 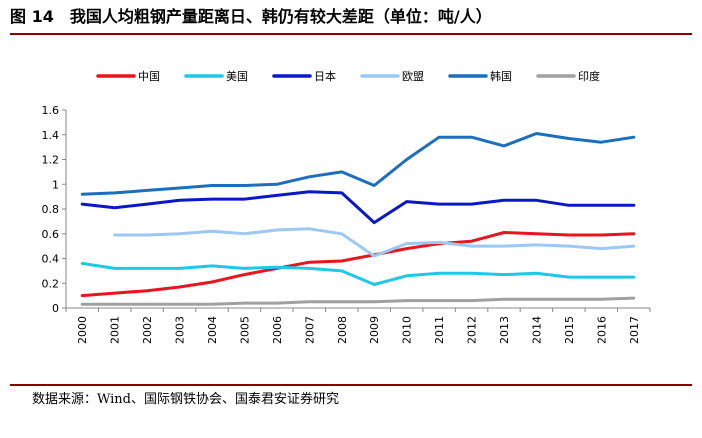 What do you see at coordinates (237, 76) in the screenshot?
I see `legend-label: 美国` at bounding box center [237, 76].